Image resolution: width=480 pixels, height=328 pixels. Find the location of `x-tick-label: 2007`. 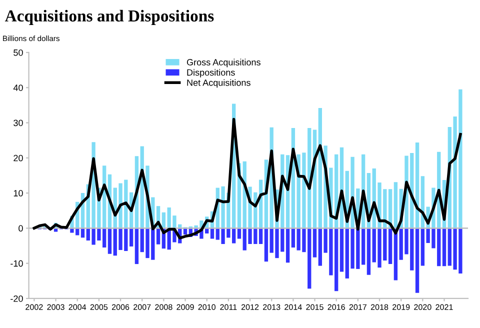

x-tick-label: 2007 is located at coordinates (142, 307).